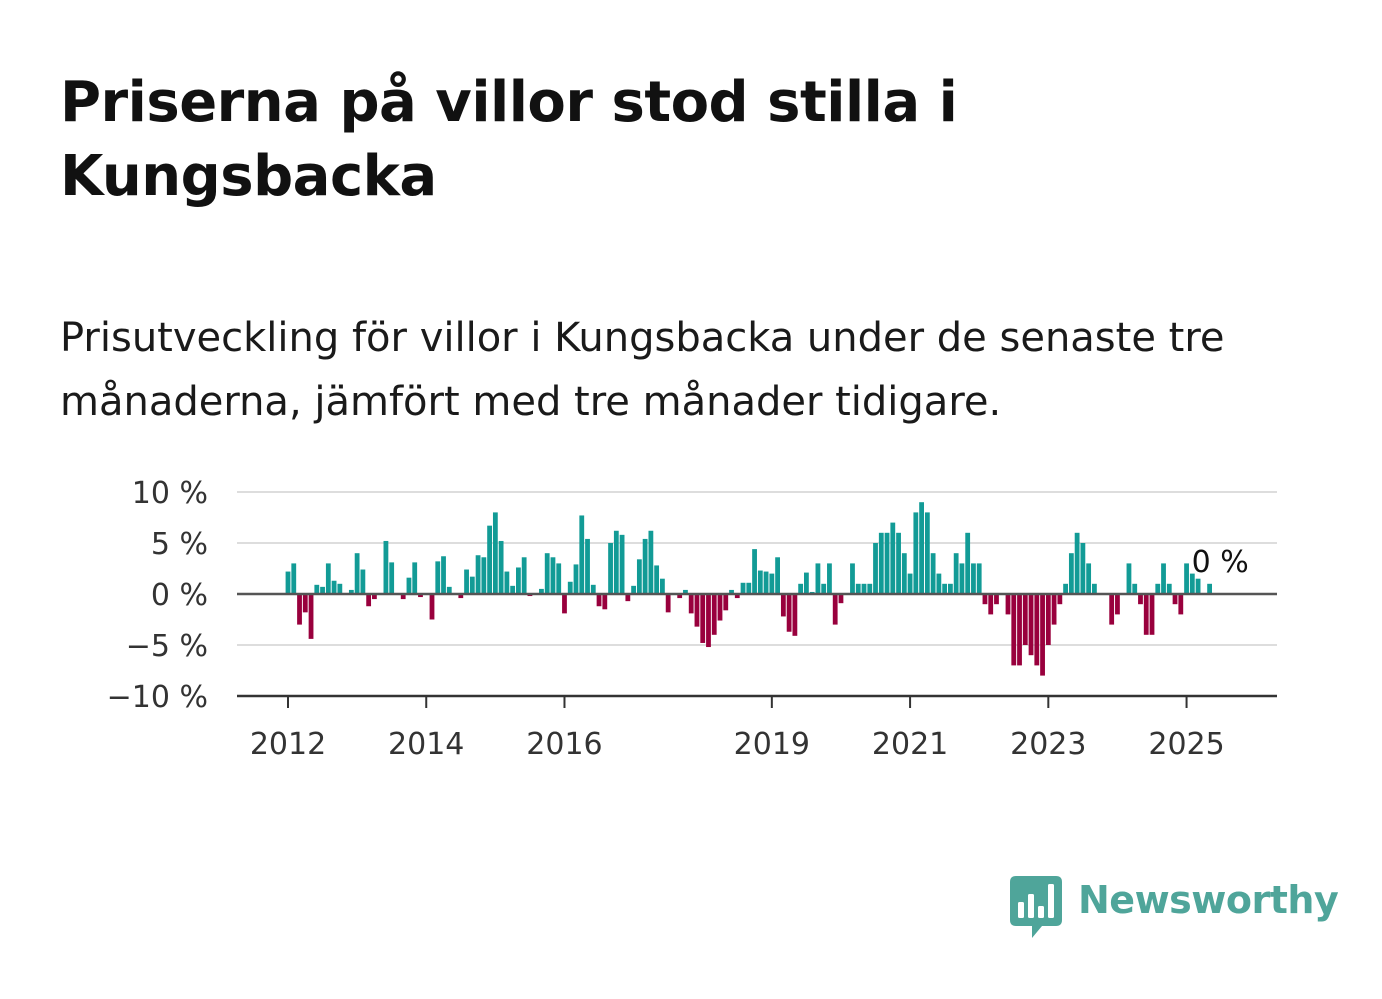 The width and height of the screenshot is (1382, 999). Describe the element at coordinates (737, 729) in the screenshot. I see `x-axis-ticks: 2012 2014 2016 2019 2021 2023 2025` at that location.